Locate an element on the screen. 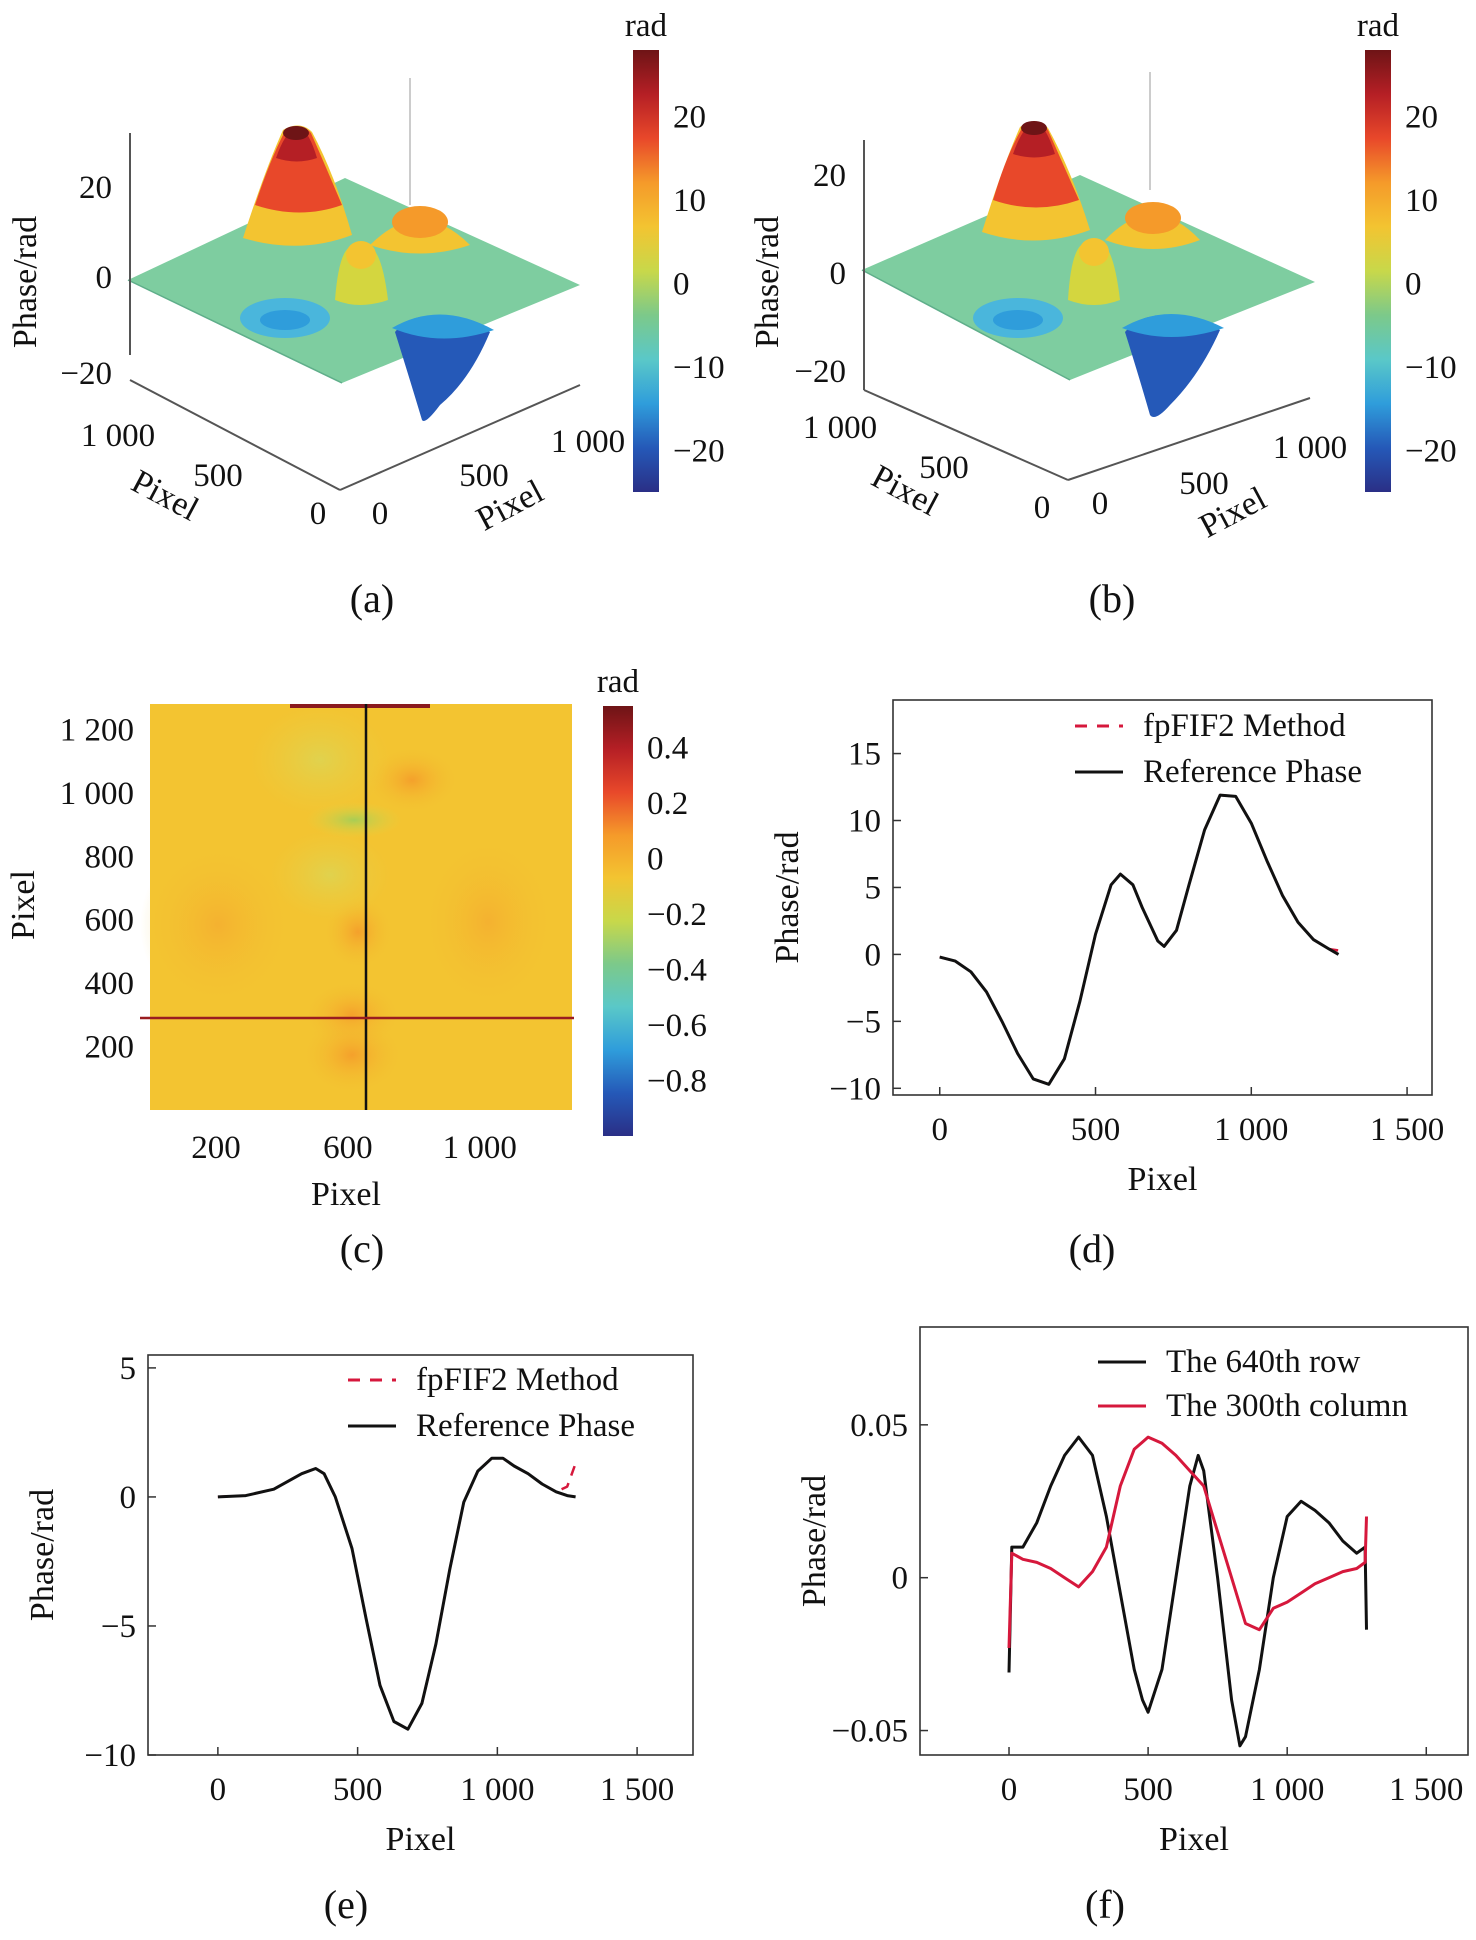 The height and width of the screenshot is (1940, 1476). panel-b-surface is located at coordinates (1088, 276).